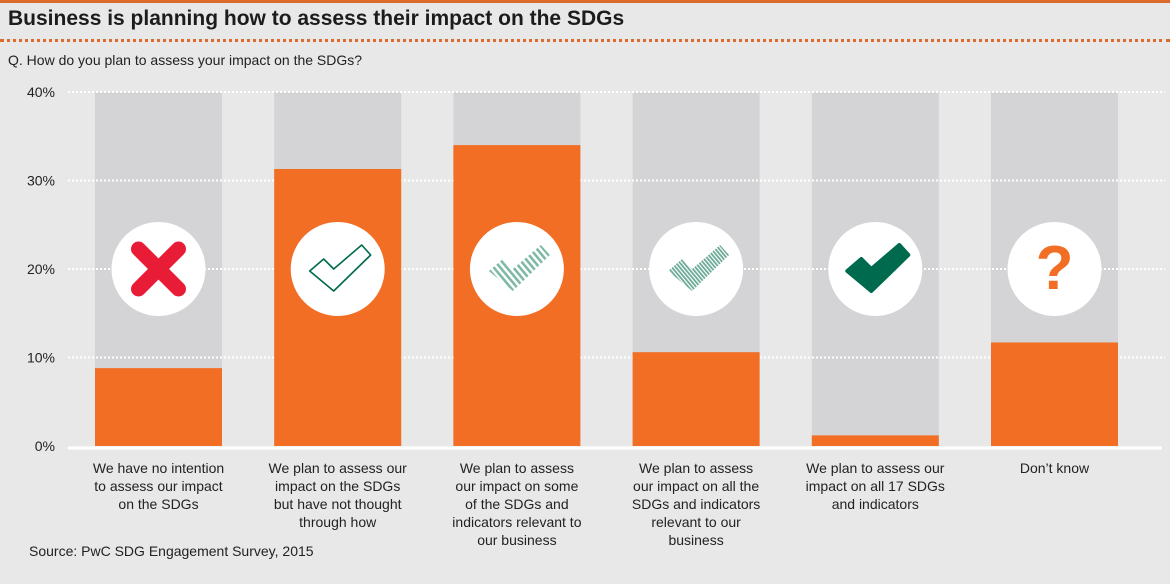  What do you see at coordinates (158, 269) in the screenshot?
I see `cross-icon` at bounding box center [158, 269].